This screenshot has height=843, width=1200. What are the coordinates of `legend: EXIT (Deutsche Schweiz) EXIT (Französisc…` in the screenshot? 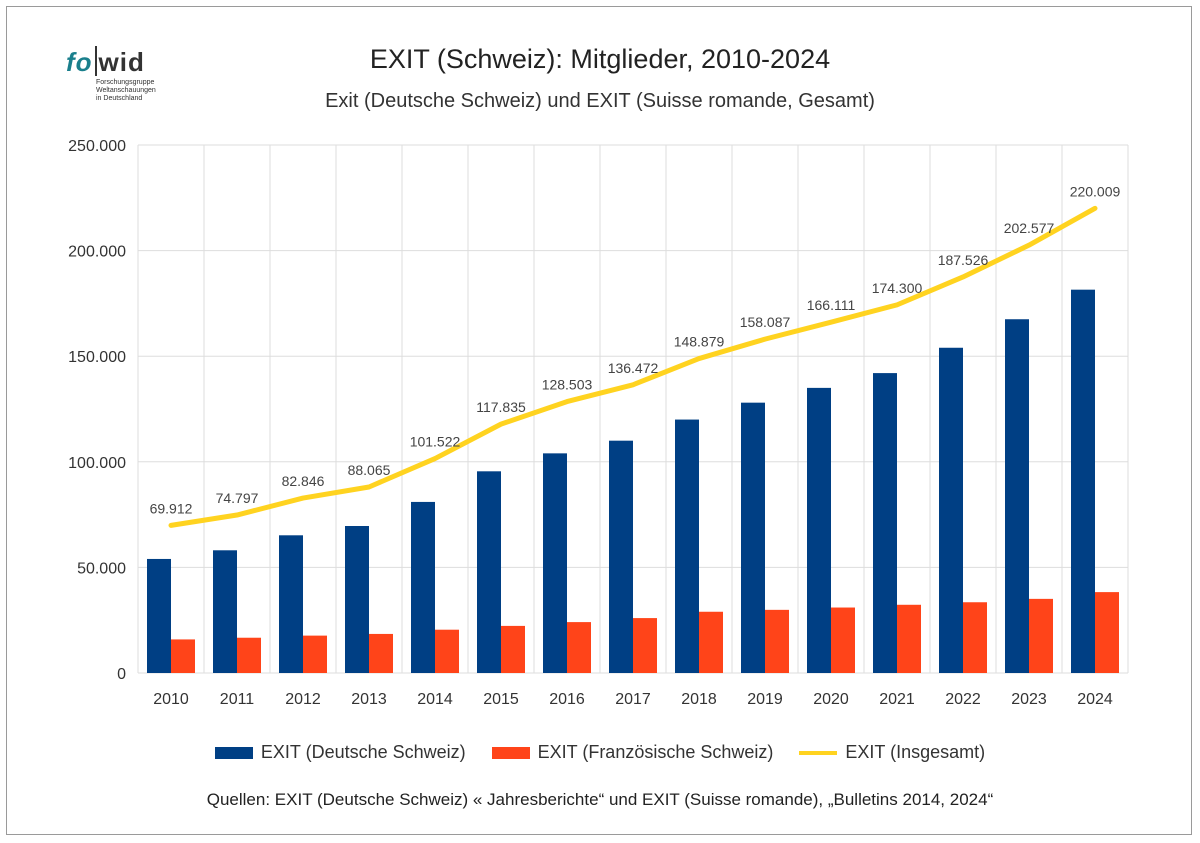 It's located at (600, 752).